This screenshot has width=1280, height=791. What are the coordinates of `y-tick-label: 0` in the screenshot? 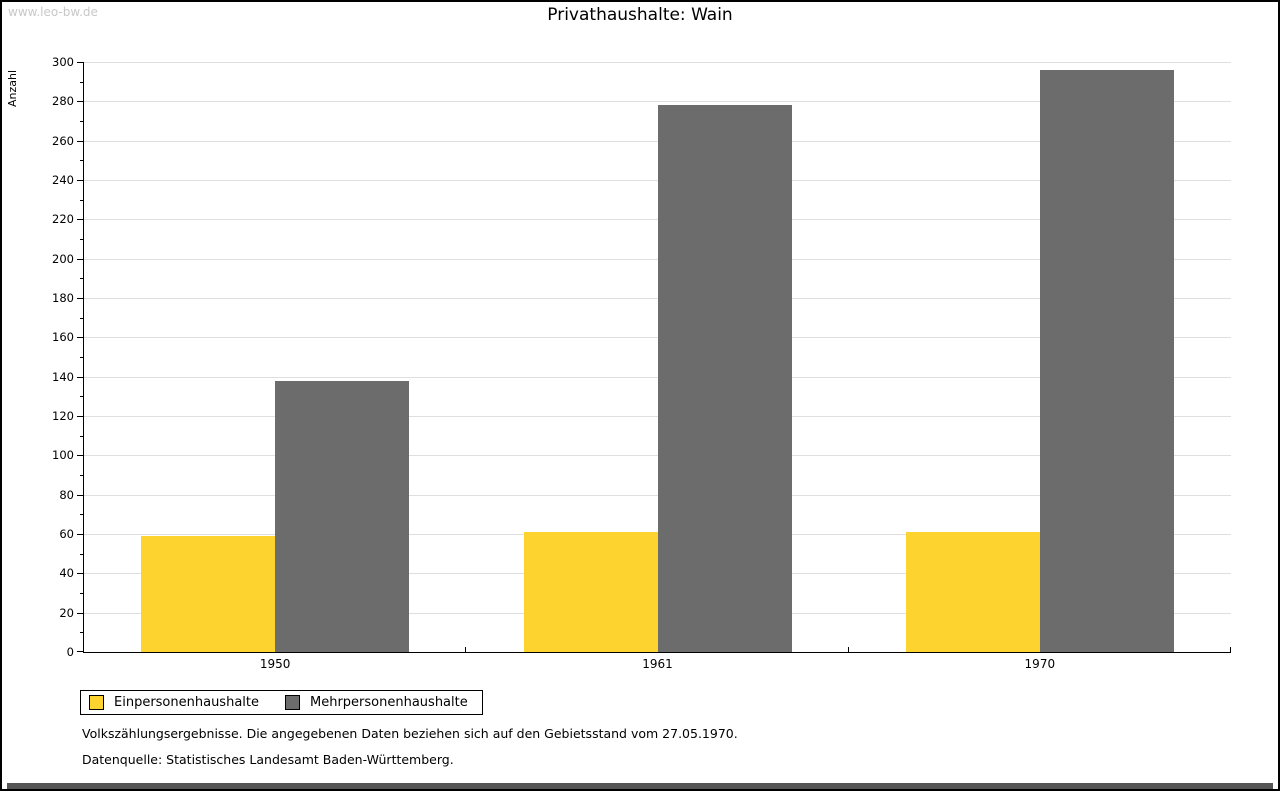 It's located at (70, 652).